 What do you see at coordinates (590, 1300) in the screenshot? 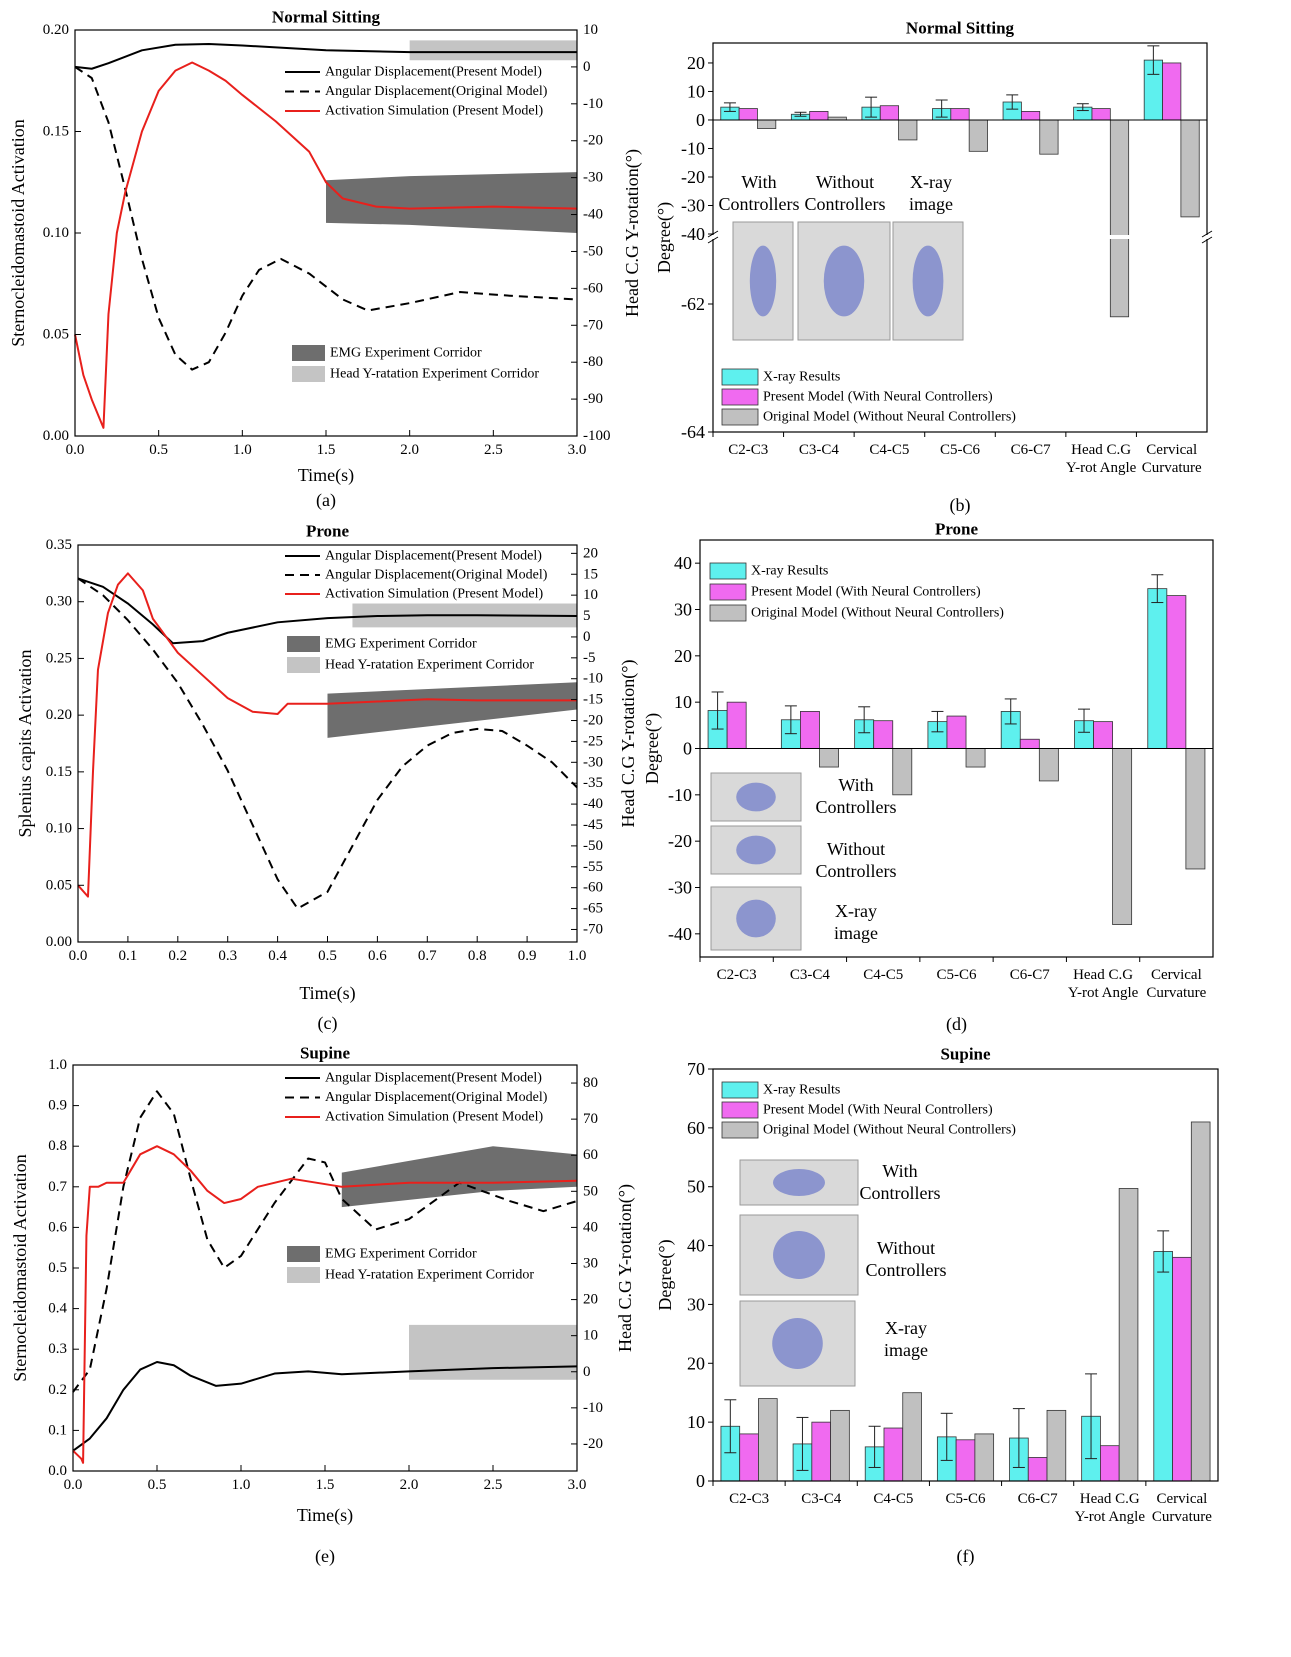
I see `y2-tick-label: 20` at bounding box center [590, 1300].